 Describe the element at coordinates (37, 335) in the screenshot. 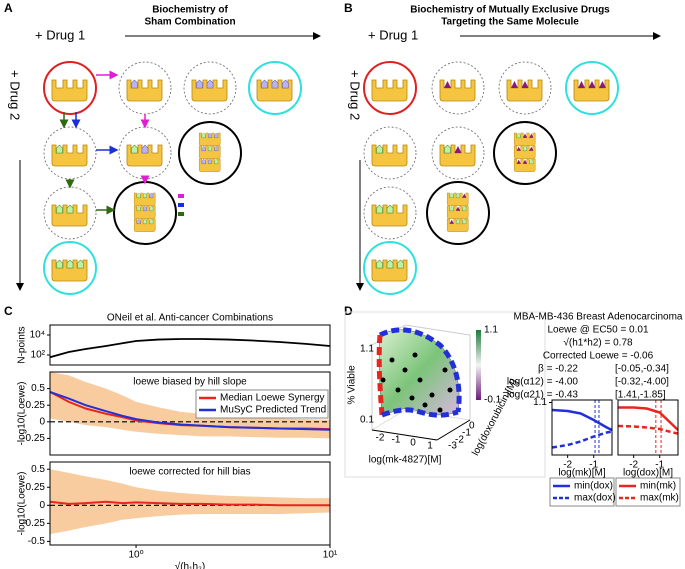

I see `y-tick-label: 10⁴` at that location.